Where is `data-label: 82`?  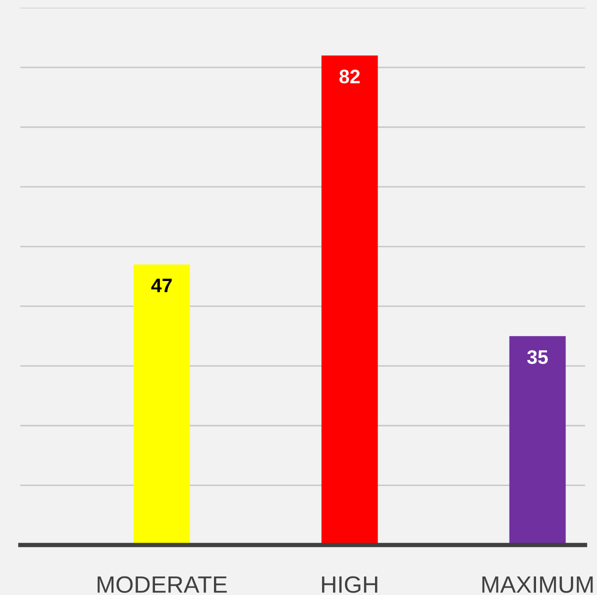
data-label: 82 is located at coordinates (349, 77).